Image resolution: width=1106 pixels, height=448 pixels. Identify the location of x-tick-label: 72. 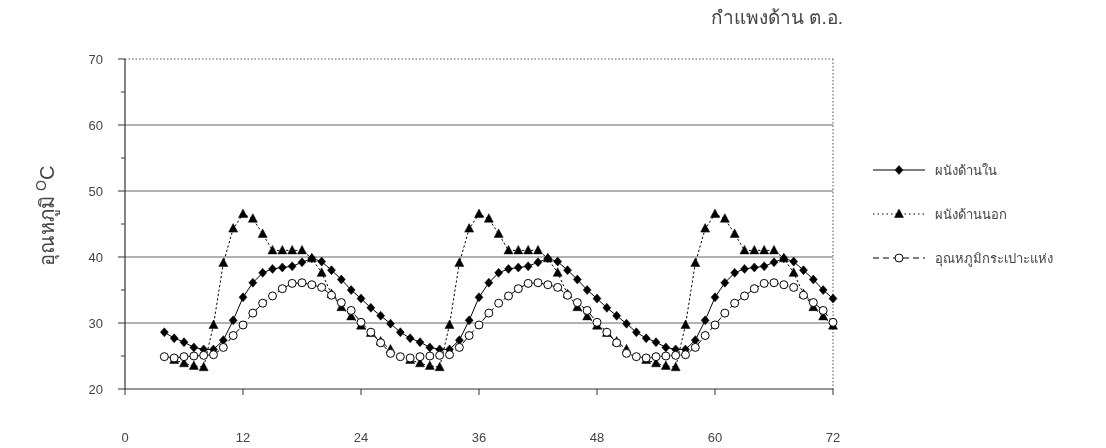
(833, 437).